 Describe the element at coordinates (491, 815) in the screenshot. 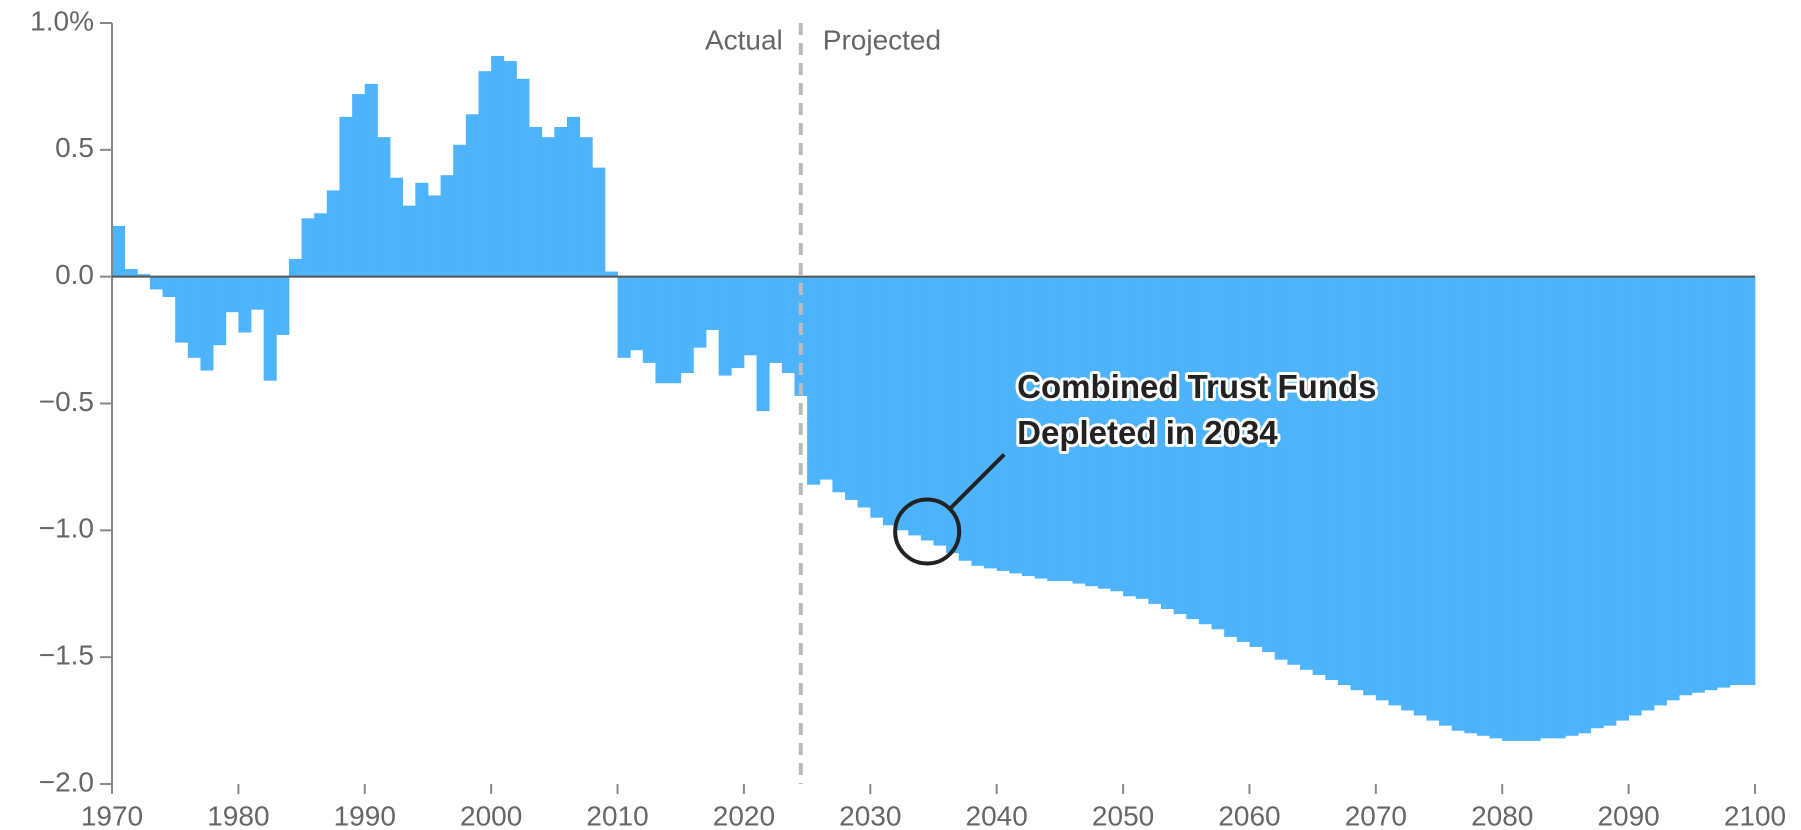

I see `x-tick-label: 2000` at that location.